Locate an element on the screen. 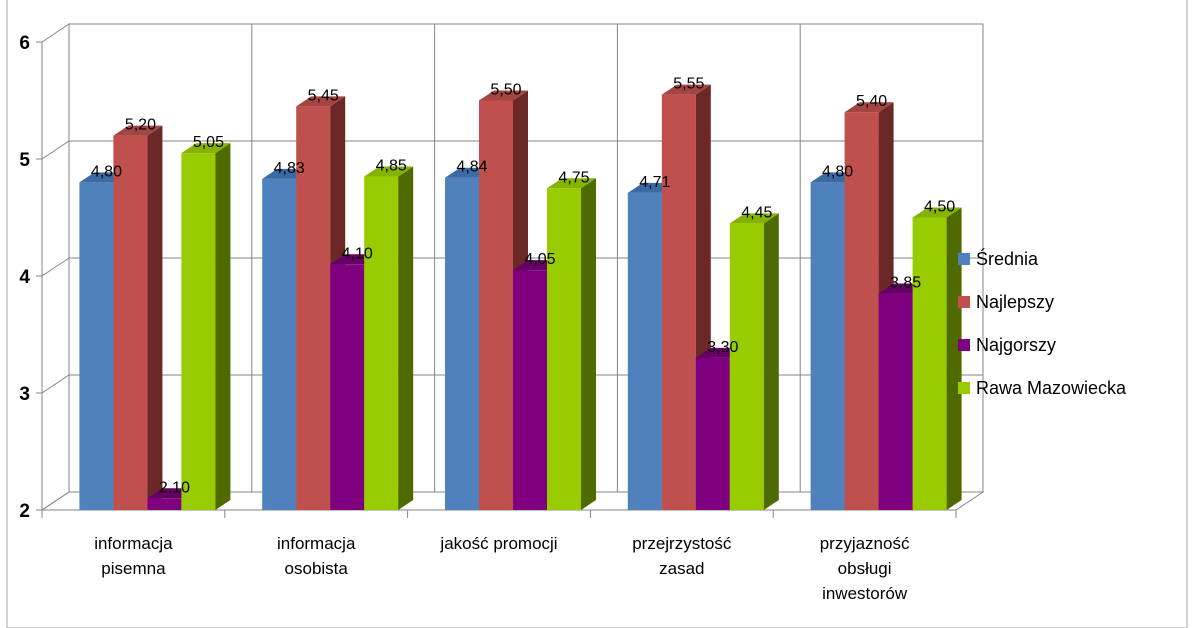  x-category-label: przejrzystość is located at coordinates (682, 543).